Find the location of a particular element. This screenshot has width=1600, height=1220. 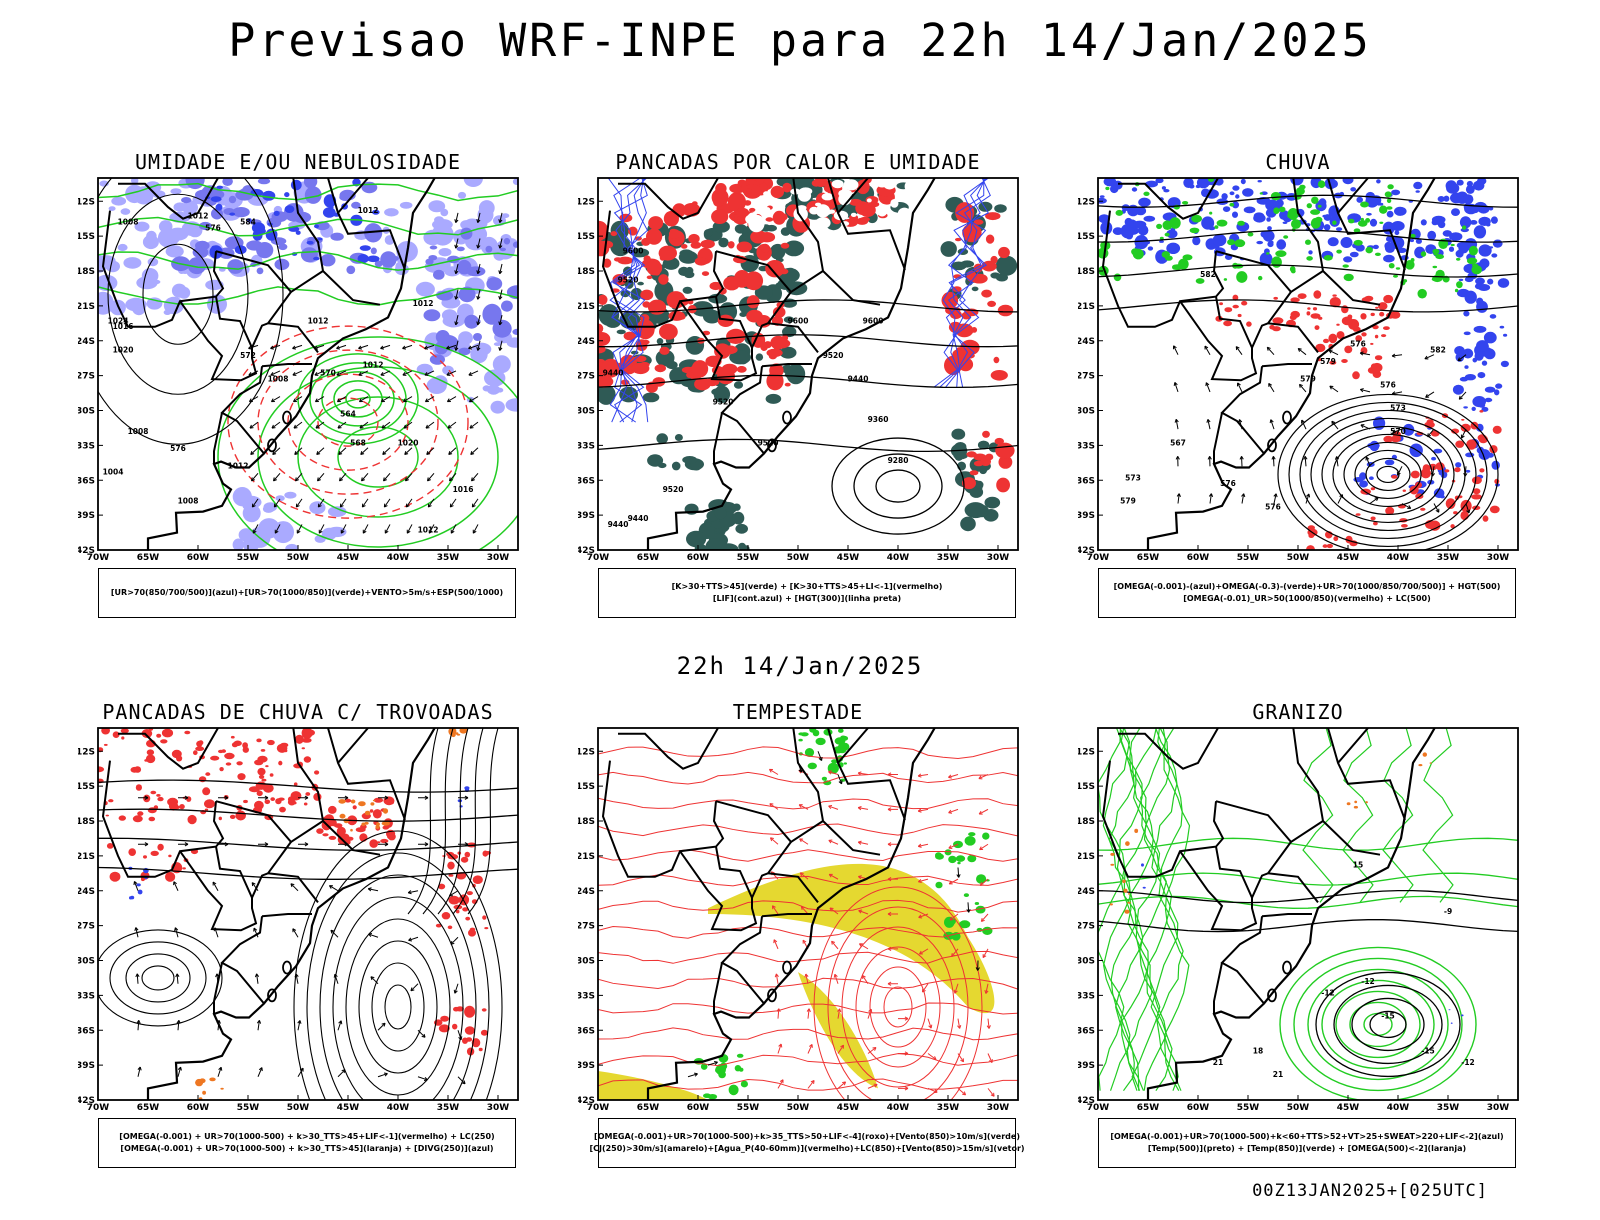

temp-label: -15 is located at coordinates (1388, 1016).